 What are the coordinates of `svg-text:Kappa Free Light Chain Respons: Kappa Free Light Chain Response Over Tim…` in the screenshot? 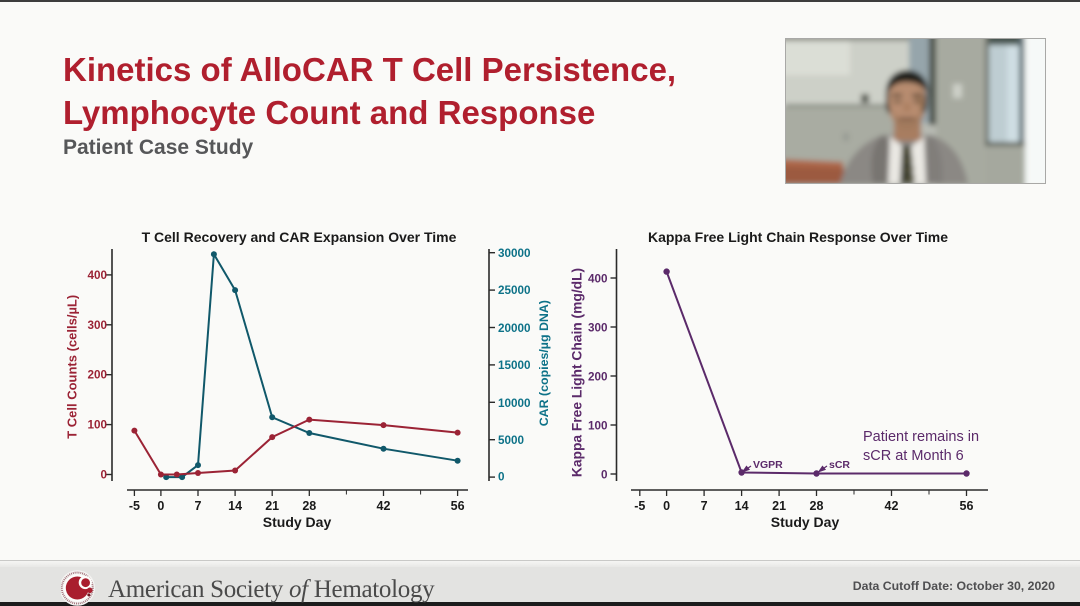 It's located at (798, 237).